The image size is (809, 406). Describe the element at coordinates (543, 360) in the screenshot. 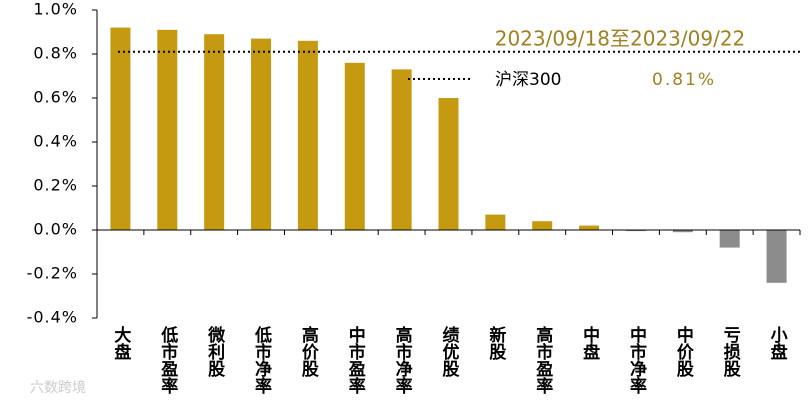

I see `x-tick-label: 高市盈率` at that location.